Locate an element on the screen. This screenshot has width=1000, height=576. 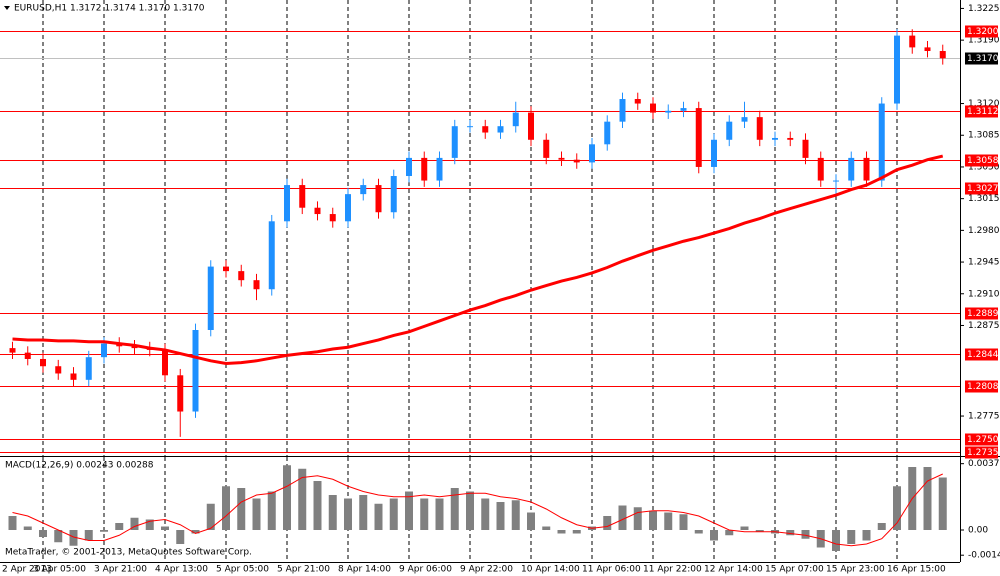
x-tick-label: 12 Apr 14:00 is located at coordinates (733, 570).